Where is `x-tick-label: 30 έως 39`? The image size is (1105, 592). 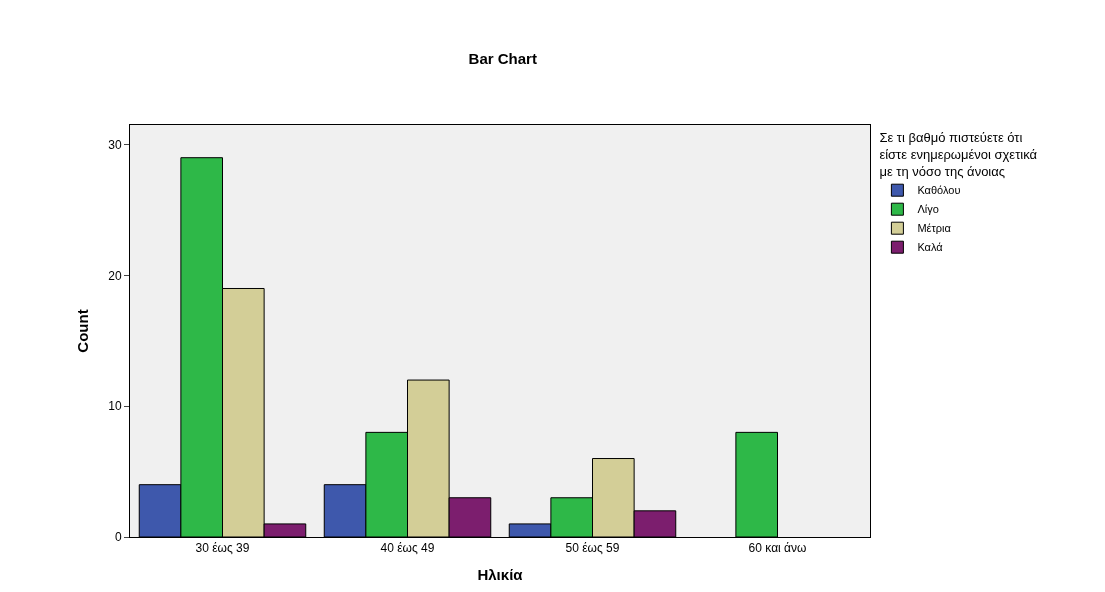 x-tick-label: 30 έως 39 is located at coordinates (222, 548).